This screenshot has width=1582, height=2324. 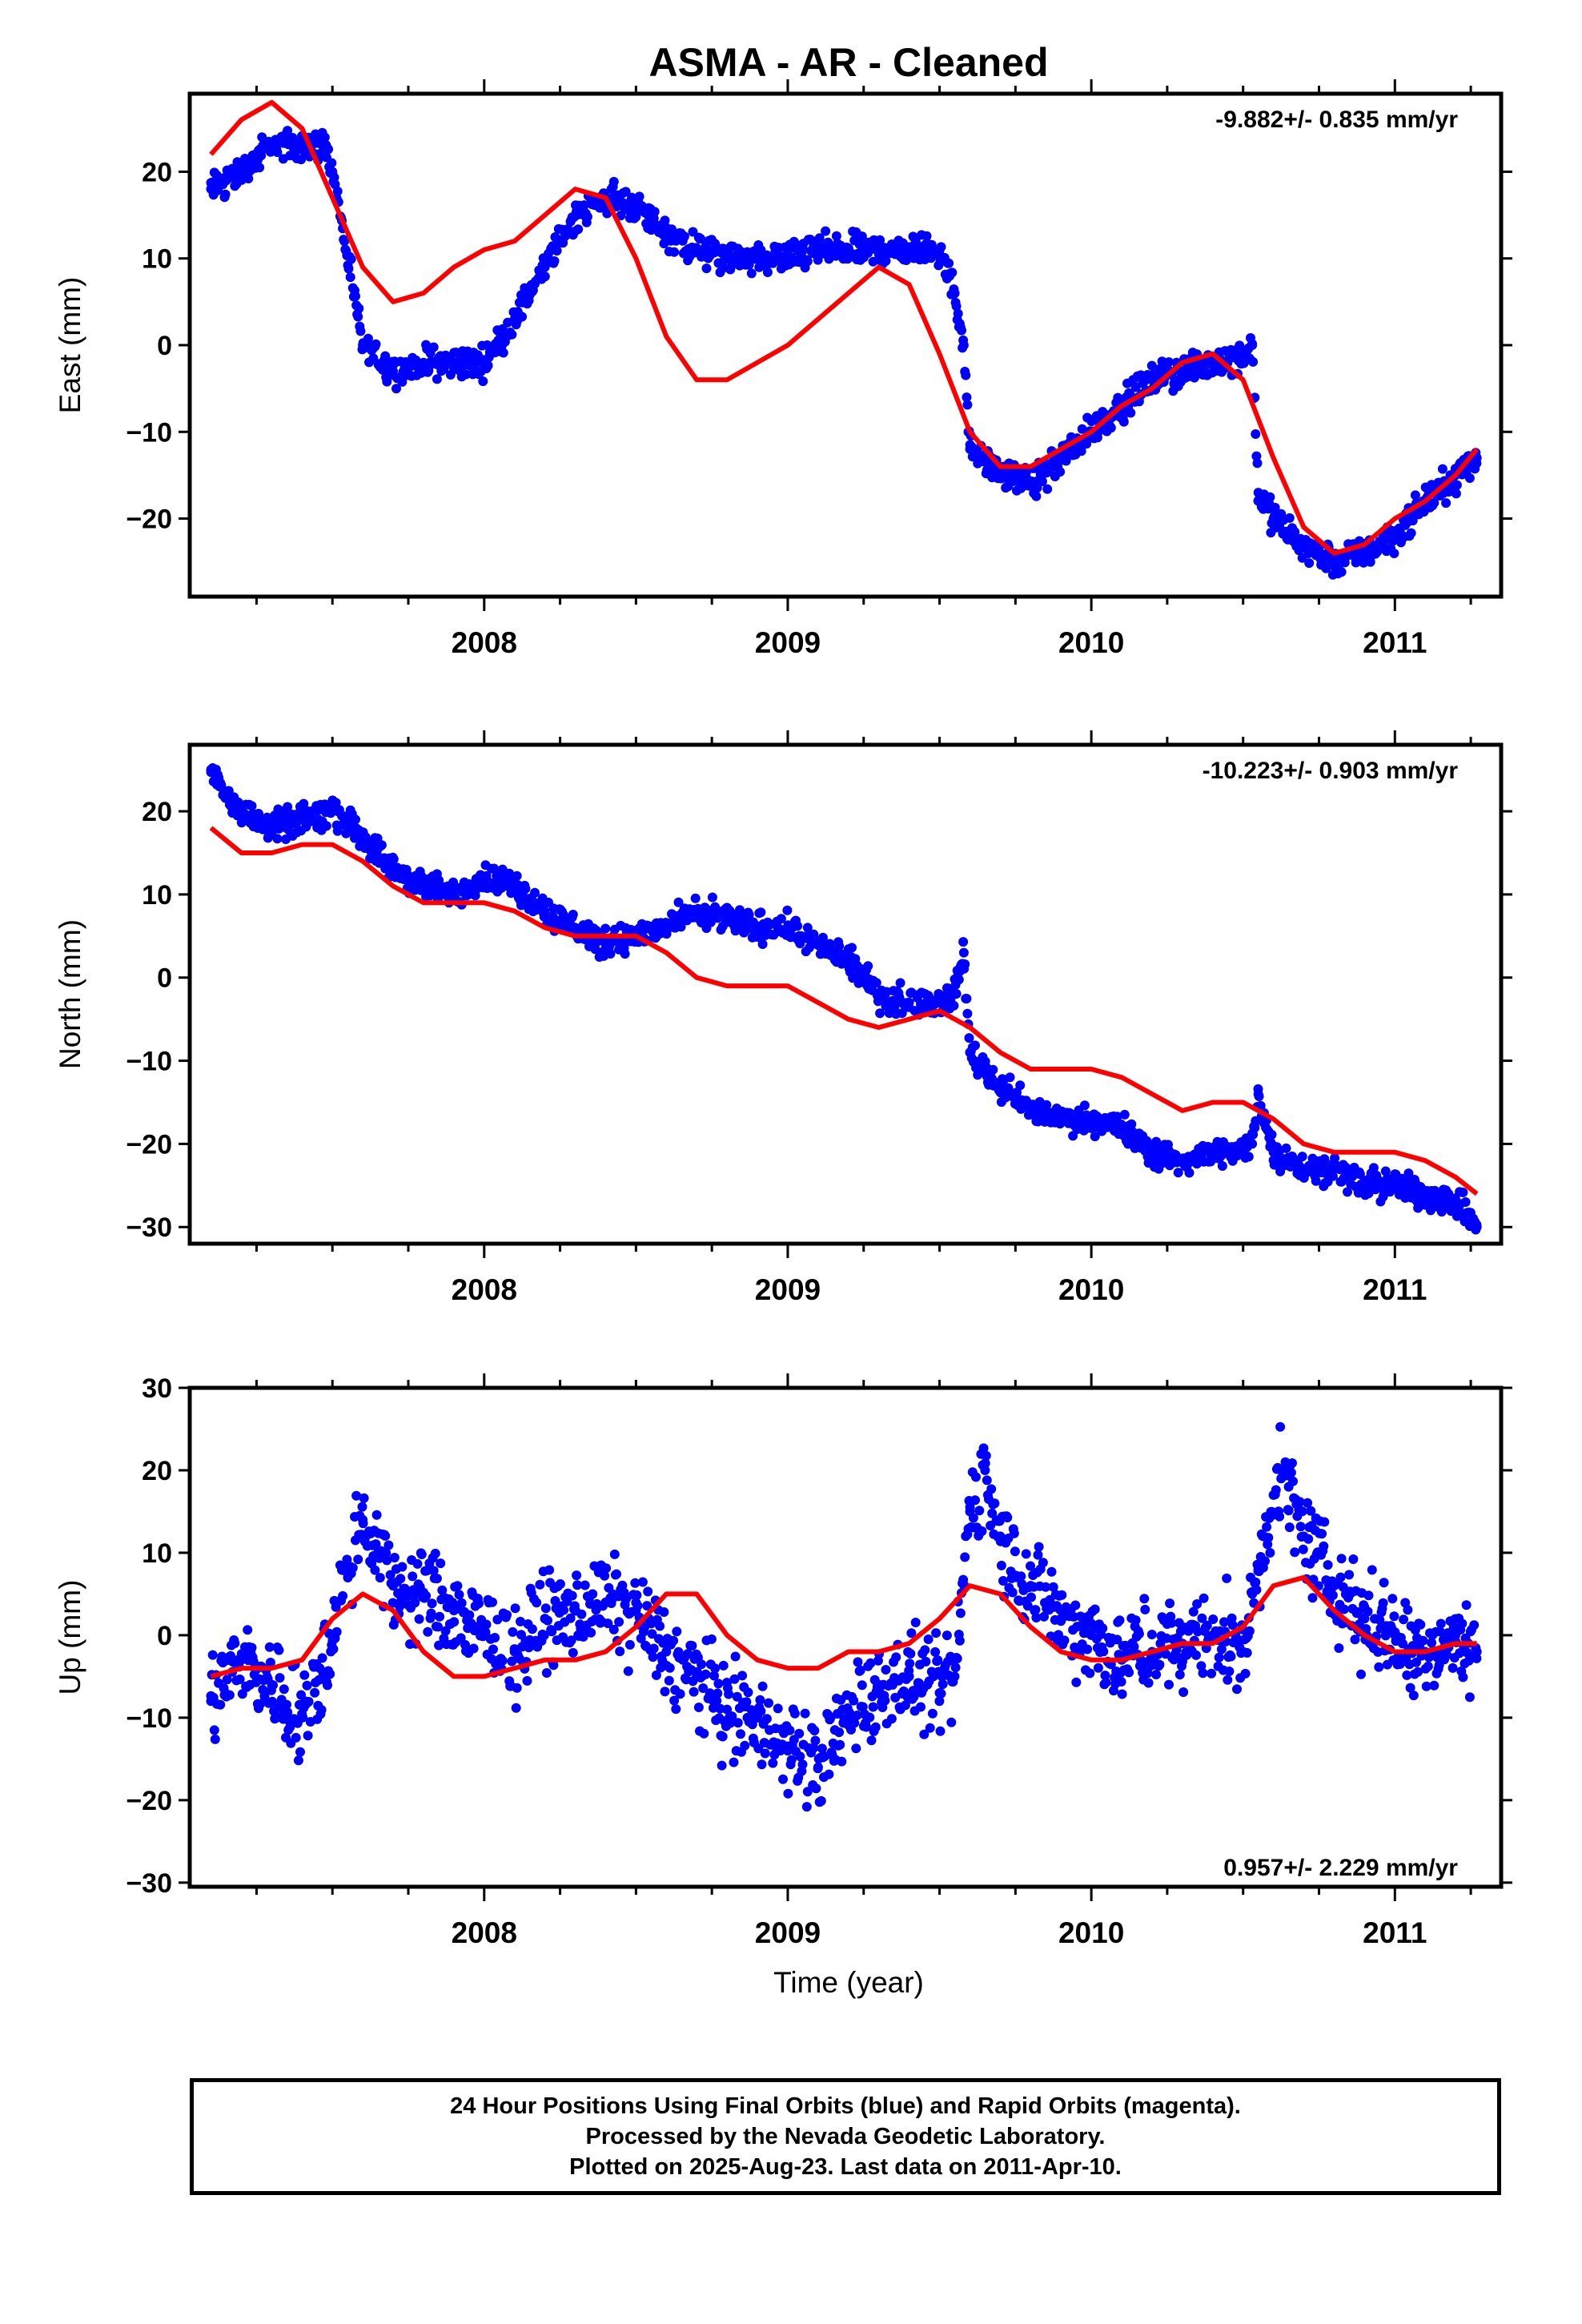 What do you see at coordinates (788, 642) in the screenshot?
I see `east-x-tick-label: 2009` at bounding box center [788, 642].